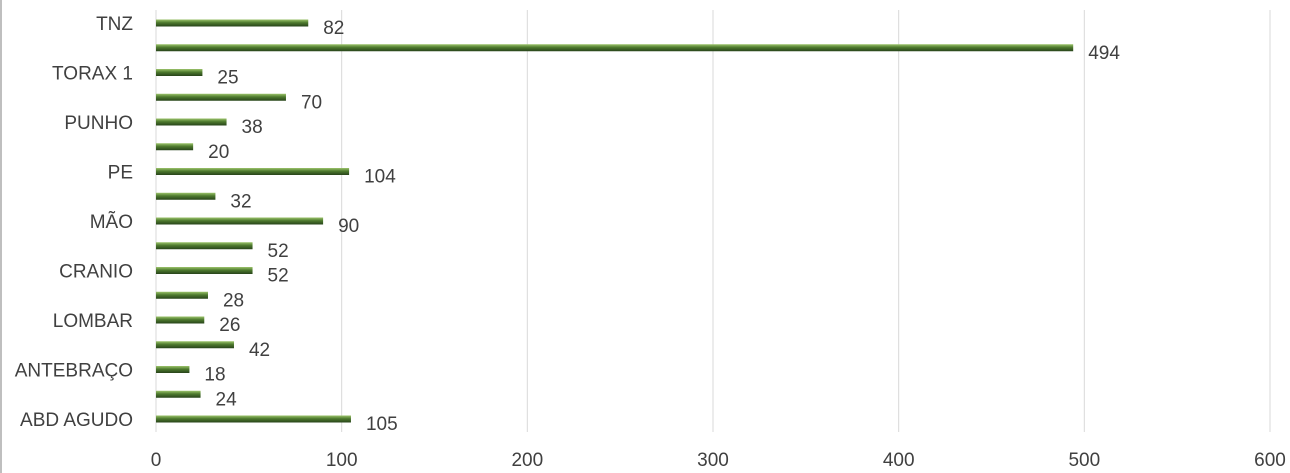 The height and width of the screenshot is (473, 1290). I want to click on x-tick-label: 400, so click(899, 460).